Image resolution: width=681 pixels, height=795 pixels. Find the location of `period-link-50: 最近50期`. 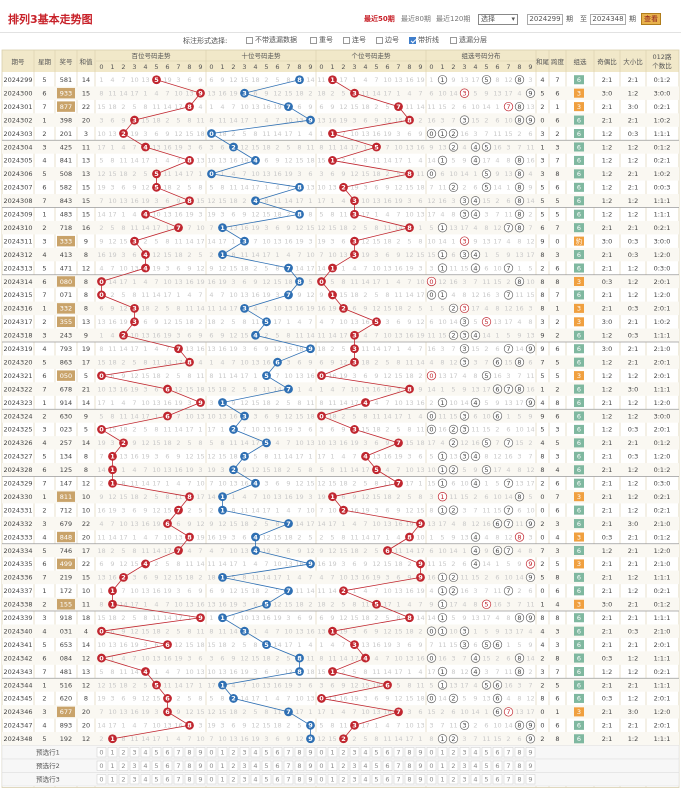

period-link-50: 最近50期 is located at coordinates (379, 19).